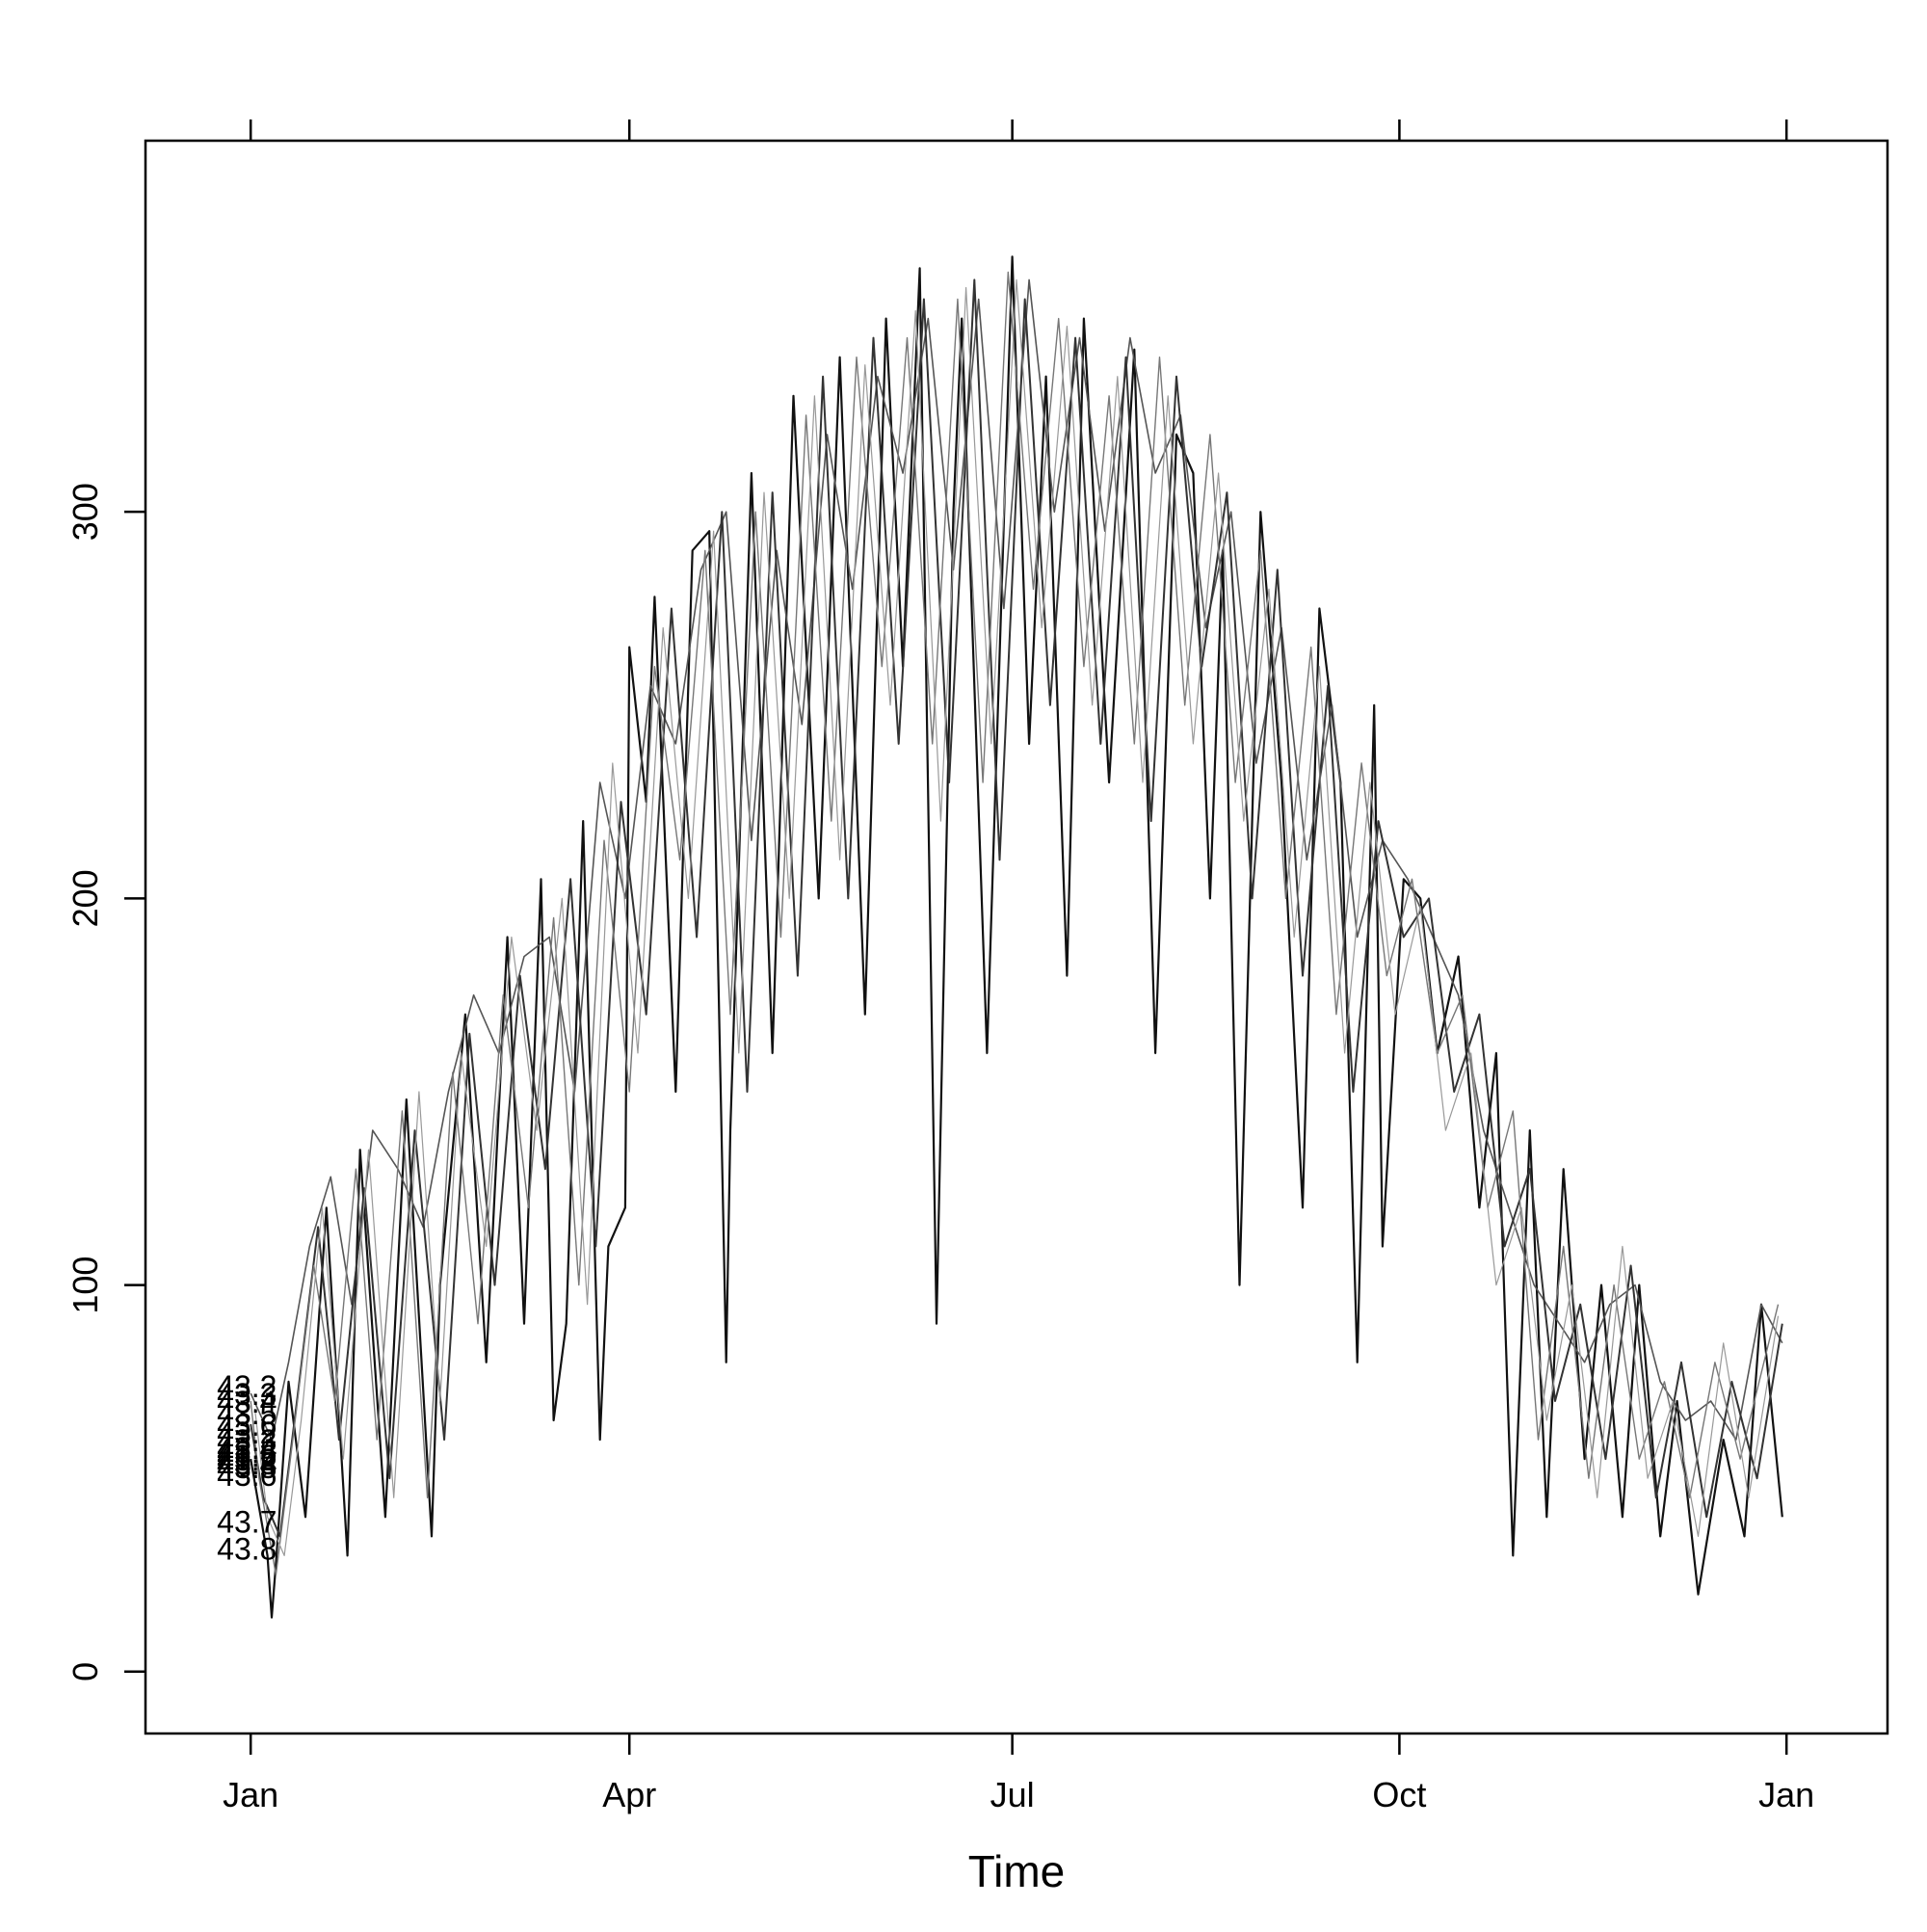  What do you see at coordinates (247, 1521) in the screenshot?
I see `series-label: 43.7` at bounding box center [247, 1521].